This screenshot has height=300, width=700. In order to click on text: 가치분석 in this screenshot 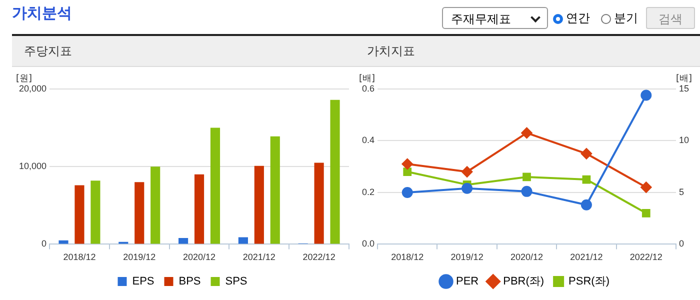, I will do `click(42, 13)`.